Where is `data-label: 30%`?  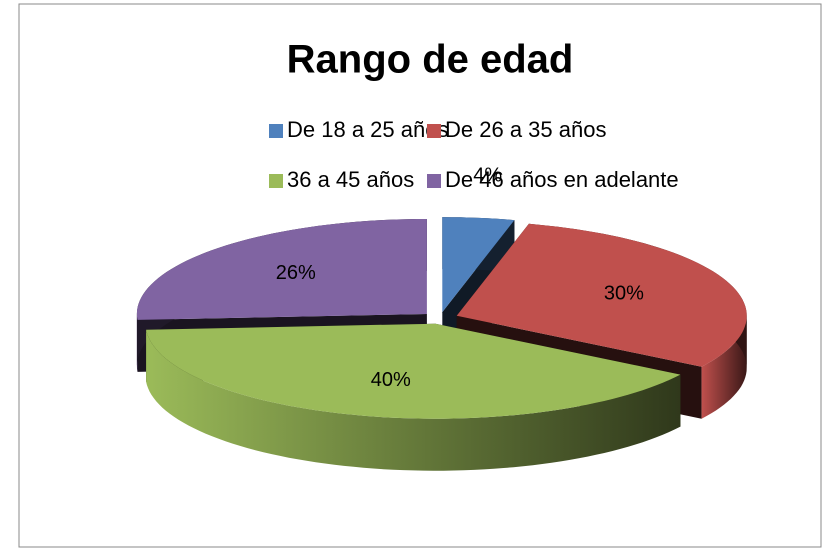 data-label: 30% is located at coordinates (624, 293).